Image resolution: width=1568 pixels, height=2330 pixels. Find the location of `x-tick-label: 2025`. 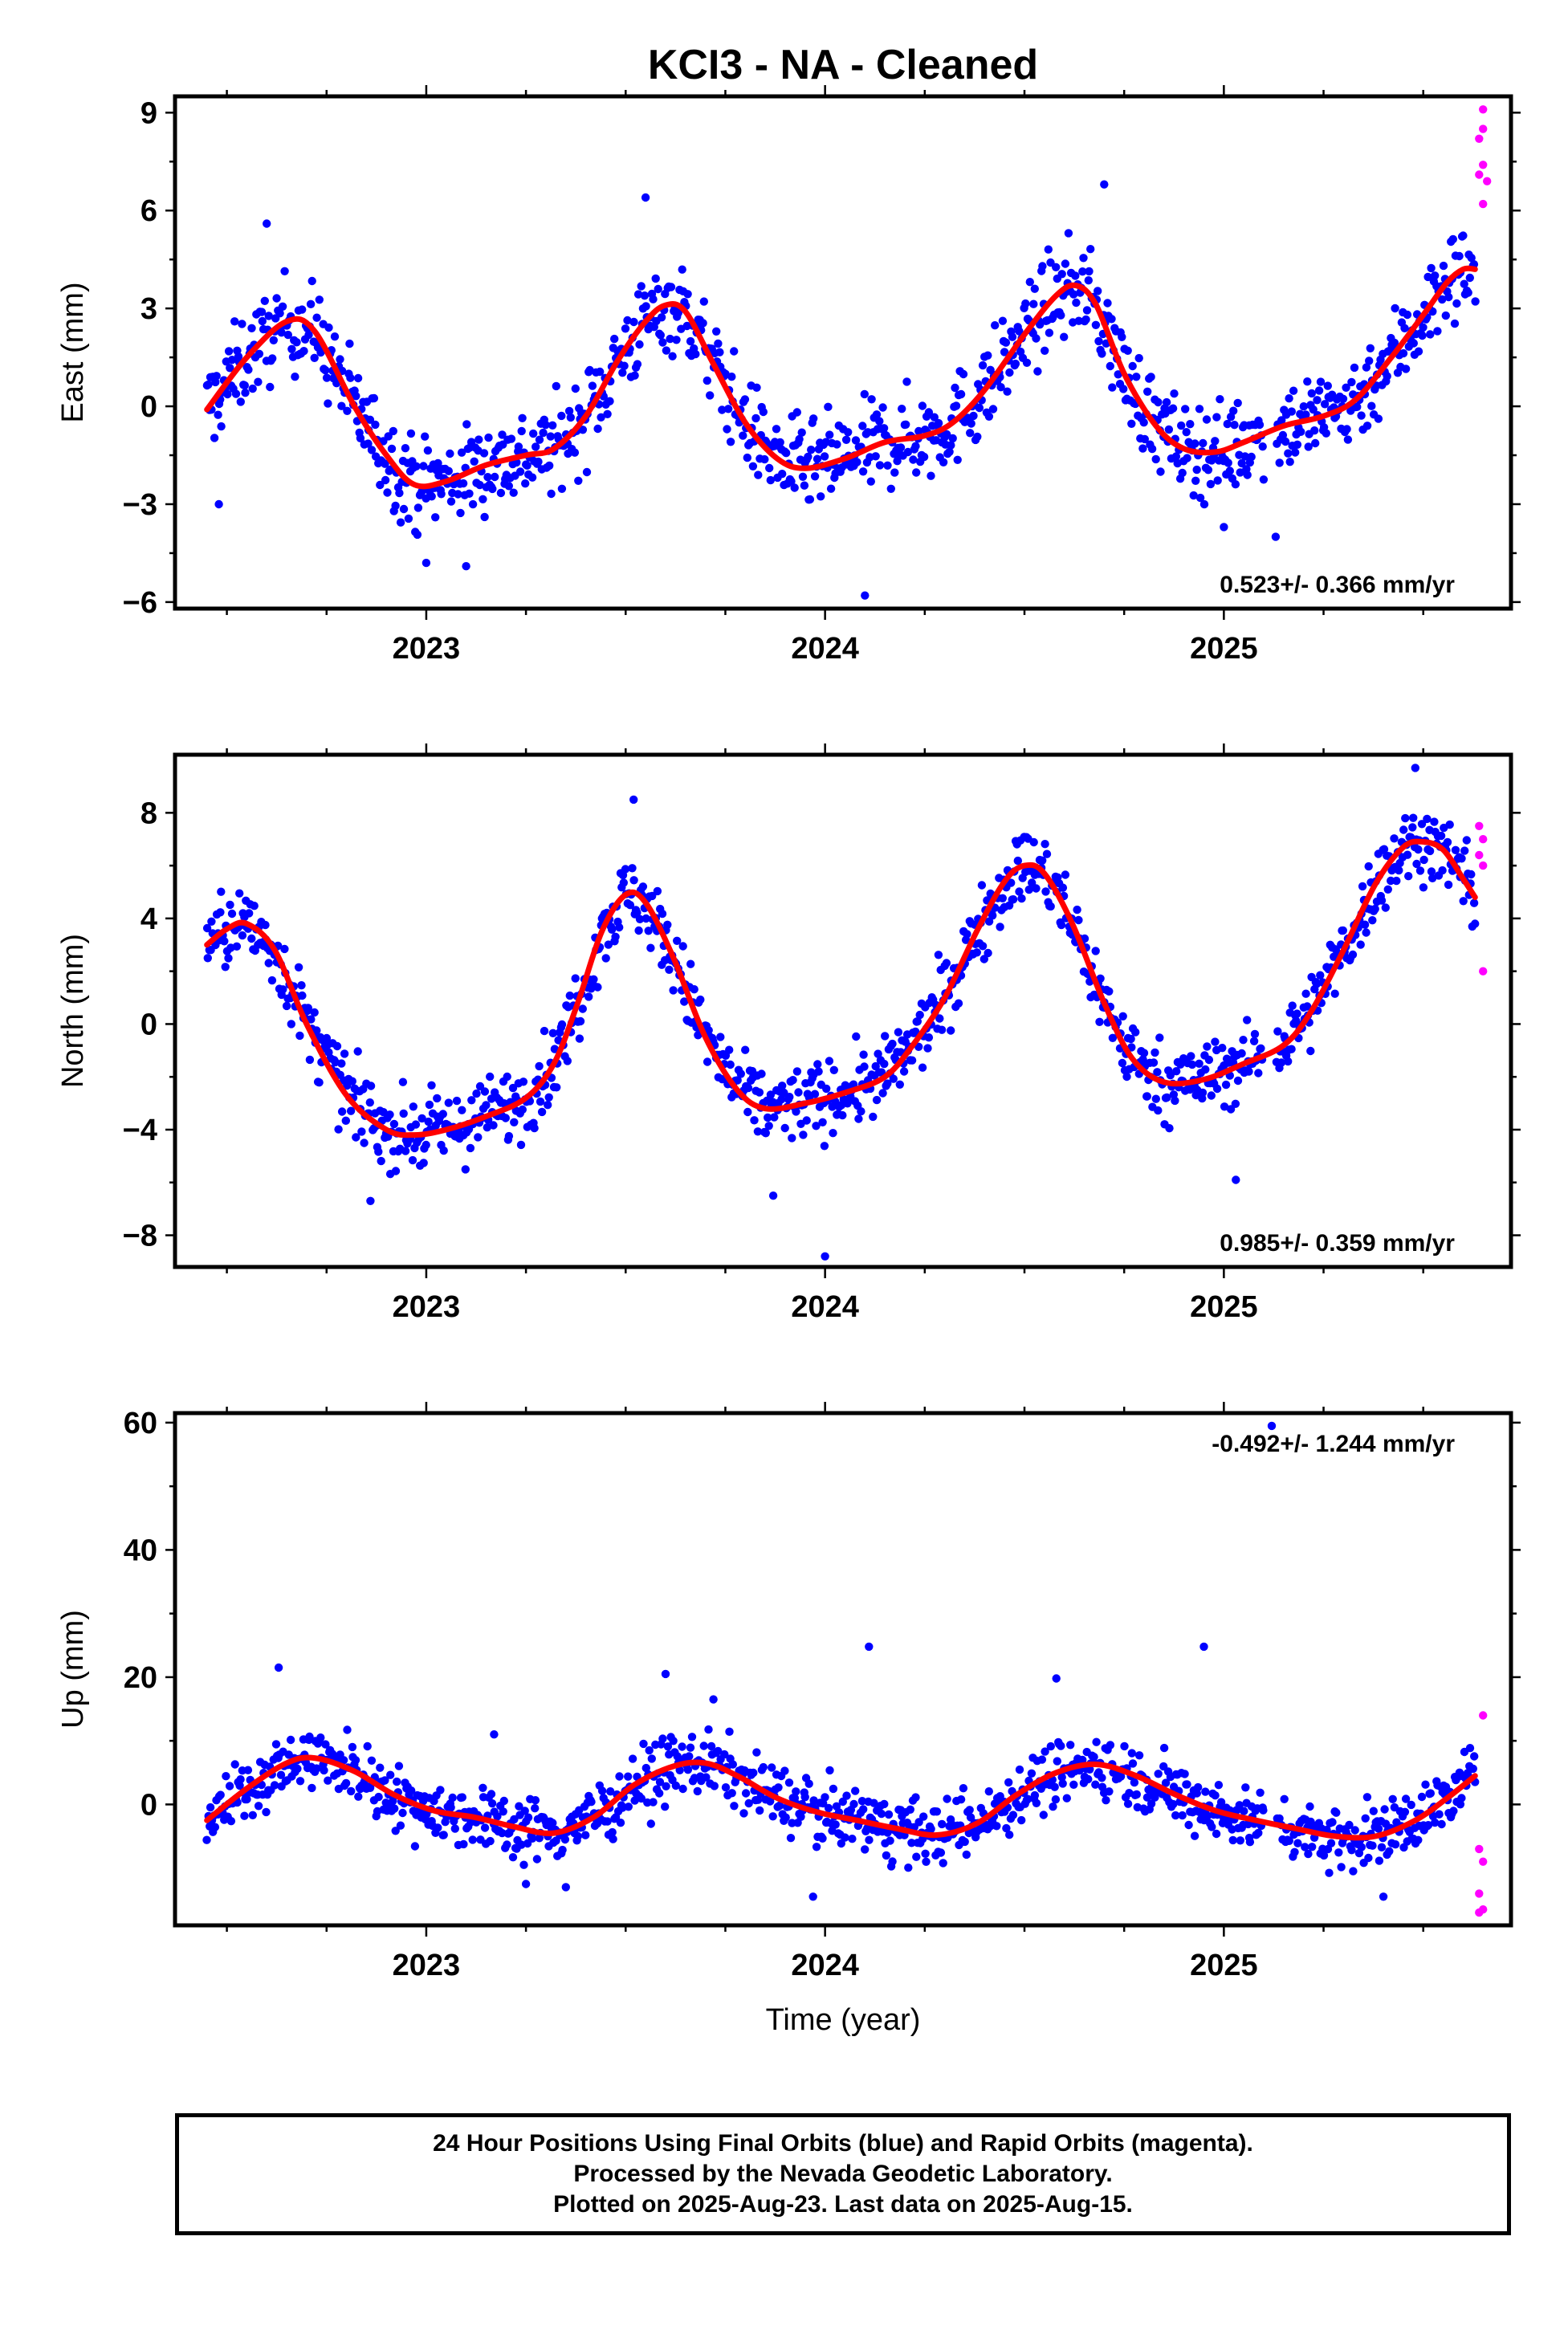

x-tick-label: 2025 is located at coordinates (1224, 649).